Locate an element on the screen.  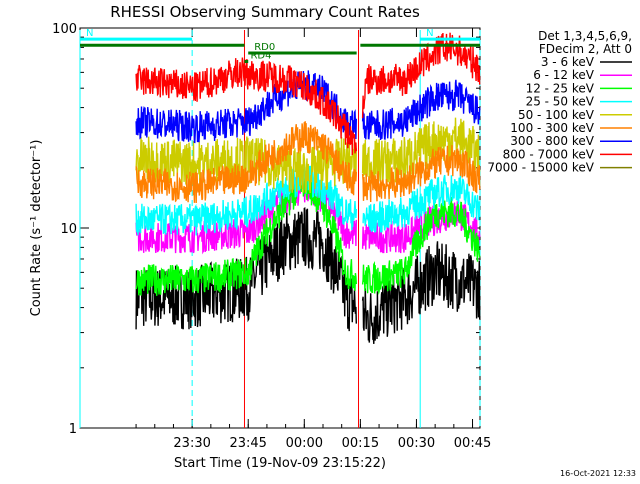
x-tick-label: 00:45 is located at coordinates (472, 443).